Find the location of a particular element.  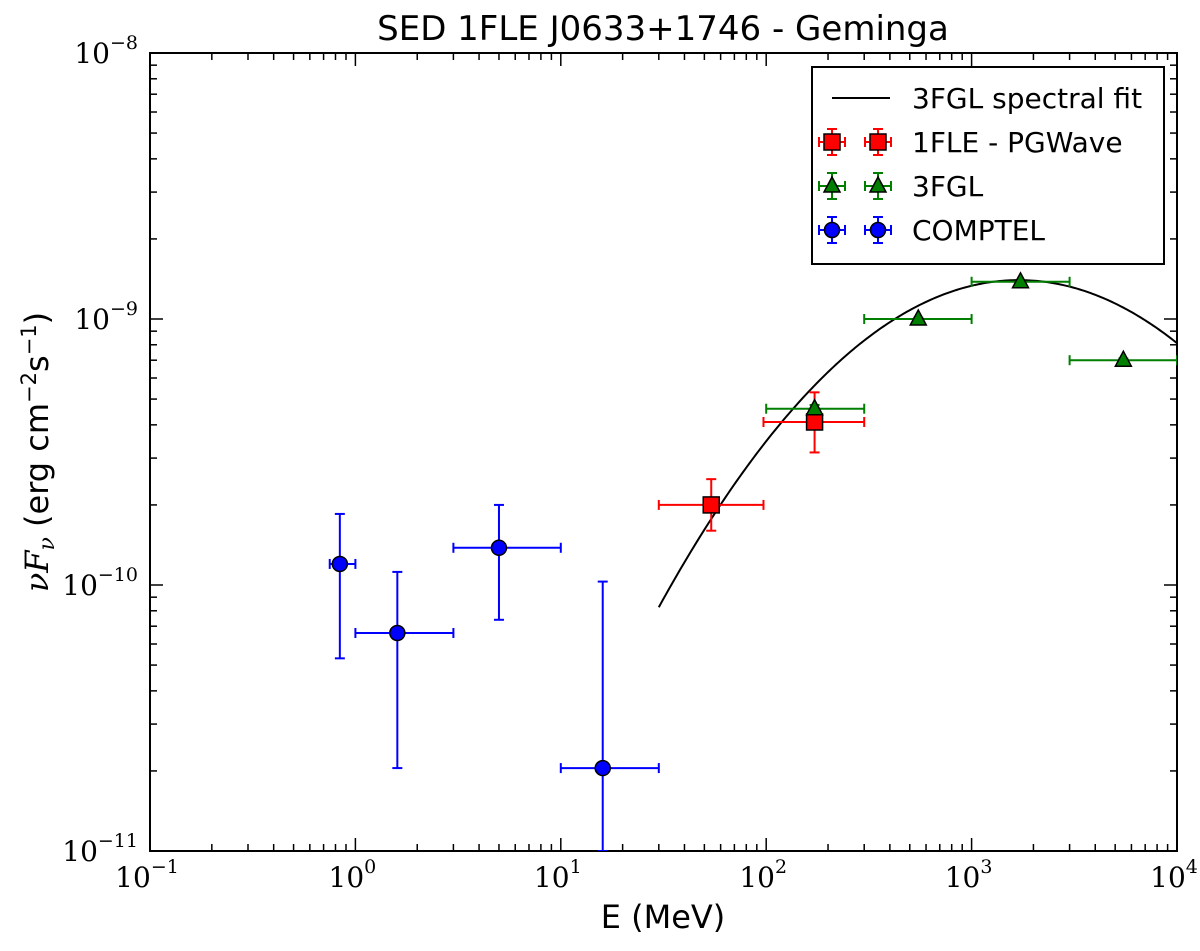

y-label-units-open: (erg cm is located at coordinates (37, 470).